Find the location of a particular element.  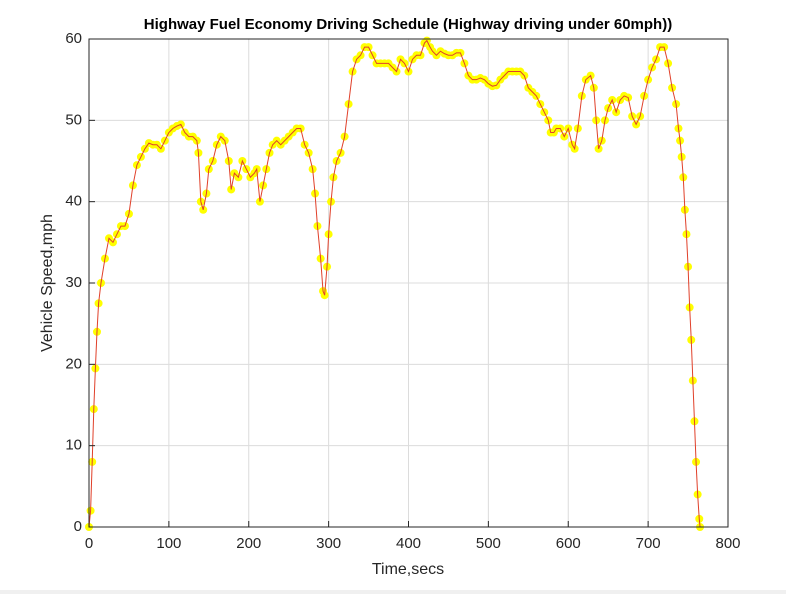

y-axis-label: Vehicle Speed,mph is located at coordinates (47, 283).